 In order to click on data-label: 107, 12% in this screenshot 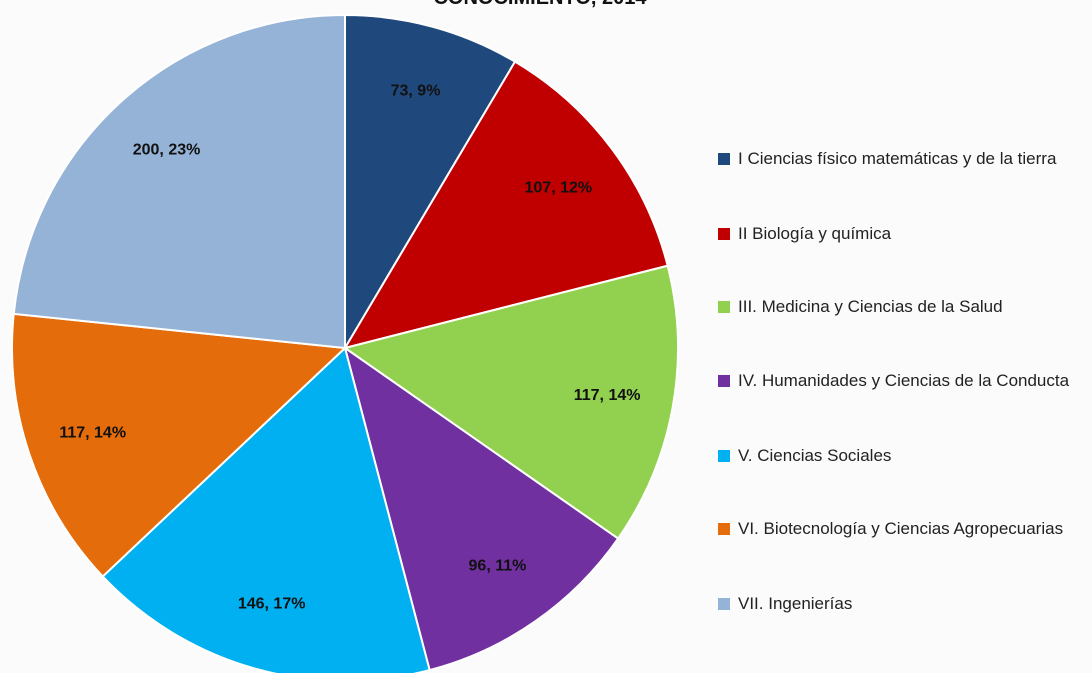, I will do `click(559, 188)`.